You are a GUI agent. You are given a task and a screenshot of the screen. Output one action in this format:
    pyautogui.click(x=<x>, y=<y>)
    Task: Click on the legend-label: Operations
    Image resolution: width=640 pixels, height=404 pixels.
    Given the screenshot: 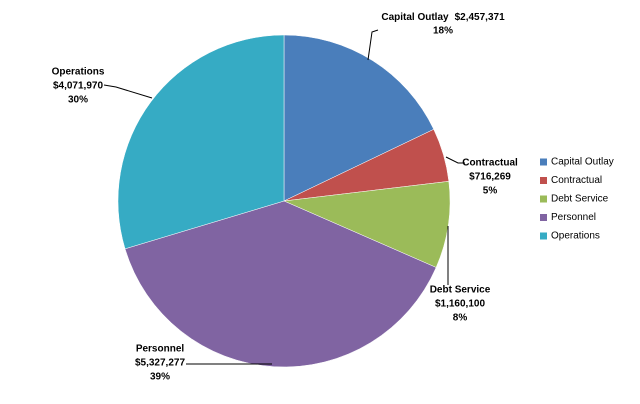 What is the action you would take?
    pyautogui.click(x=575, y=236)
    